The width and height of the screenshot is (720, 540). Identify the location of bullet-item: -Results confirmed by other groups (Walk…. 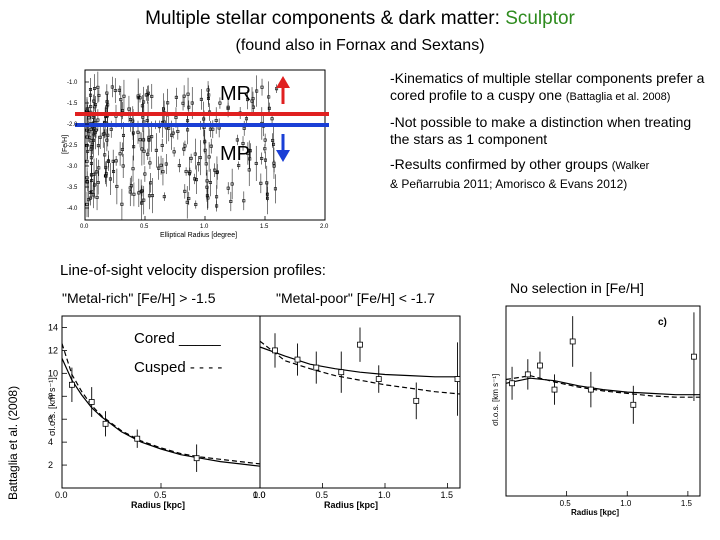
(550, 174).